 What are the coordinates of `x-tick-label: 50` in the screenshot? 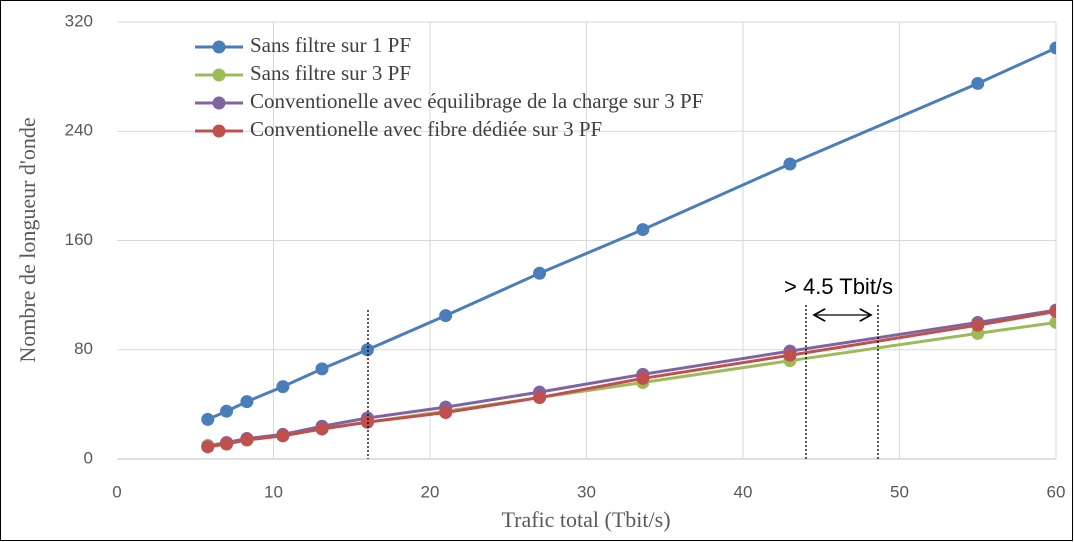 It's located at (899, 491).